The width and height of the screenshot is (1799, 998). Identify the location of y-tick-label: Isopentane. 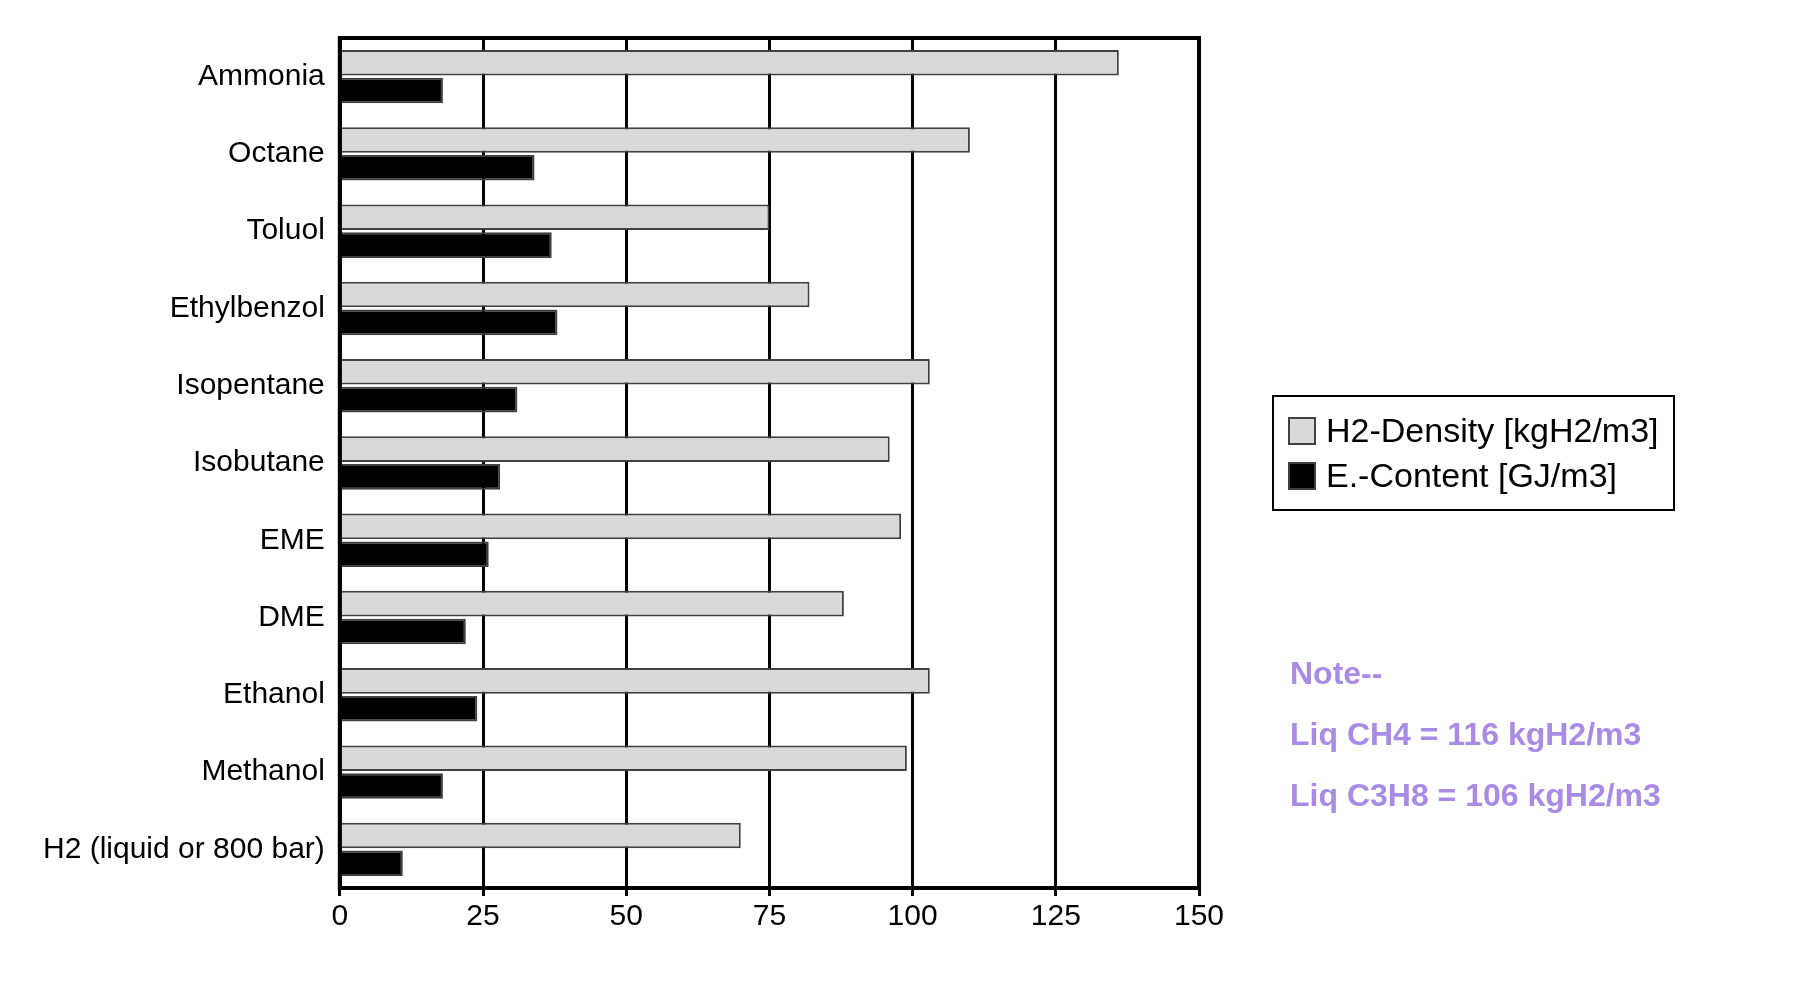
(250, 383).